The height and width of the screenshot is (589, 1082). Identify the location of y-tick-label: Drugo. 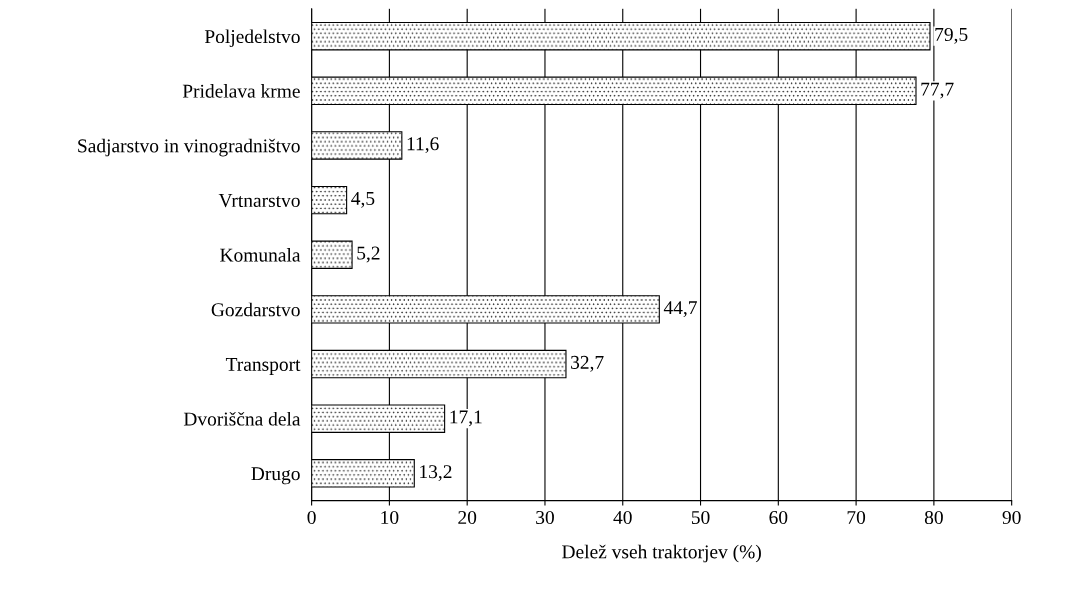
(275, 476).